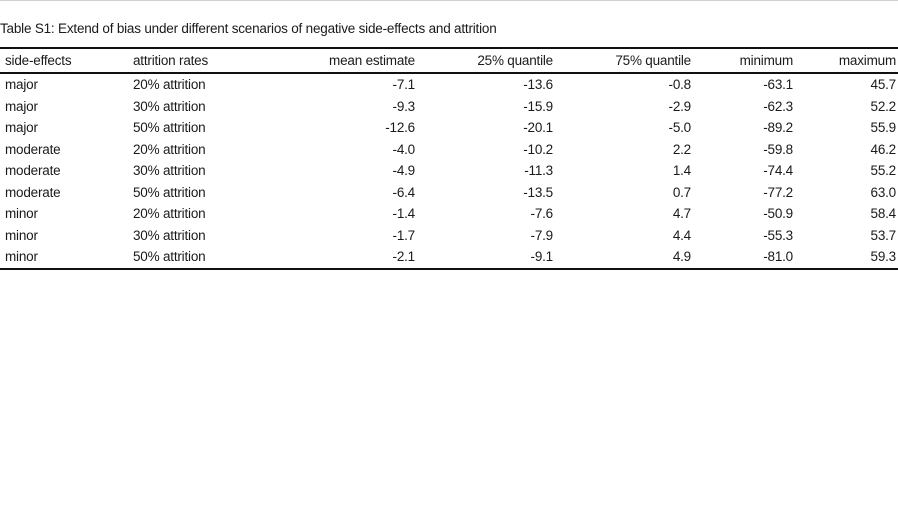 Image resolution: width=898 pixels, height=528 pixels. What do you see at coordinates (38, 60) in the screenshot?
I see `header-side-effects: side-effects` at bounding box center [38, 60].